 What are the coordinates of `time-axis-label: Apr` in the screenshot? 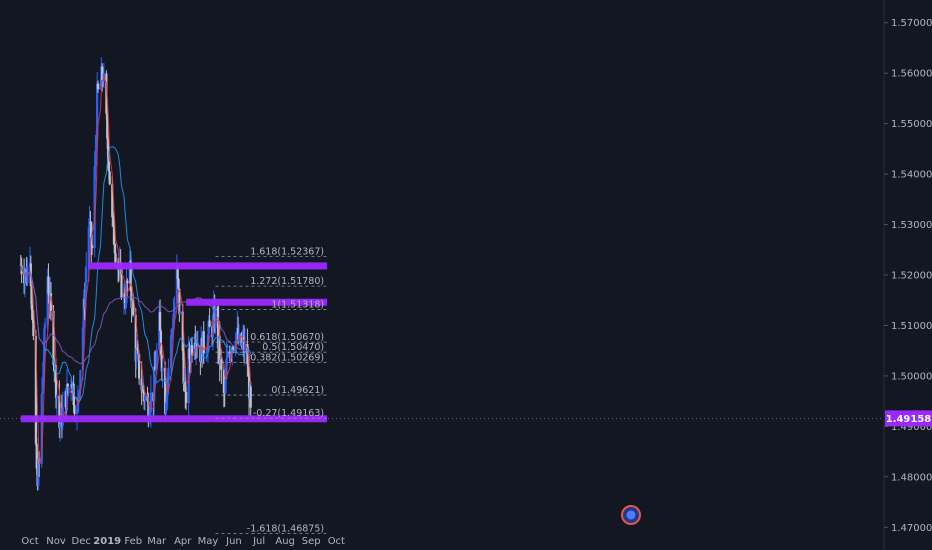 It's located at (183, 541).